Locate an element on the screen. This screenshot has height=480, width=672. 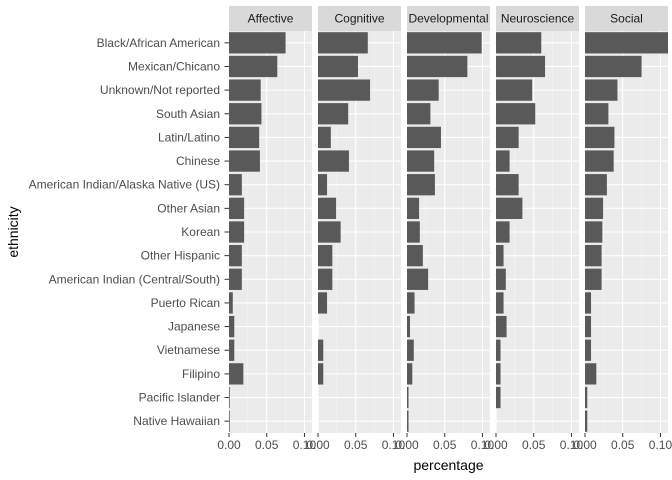
y-tick-label-black-african-american: Black/African American is located at coordinates (158, 43).